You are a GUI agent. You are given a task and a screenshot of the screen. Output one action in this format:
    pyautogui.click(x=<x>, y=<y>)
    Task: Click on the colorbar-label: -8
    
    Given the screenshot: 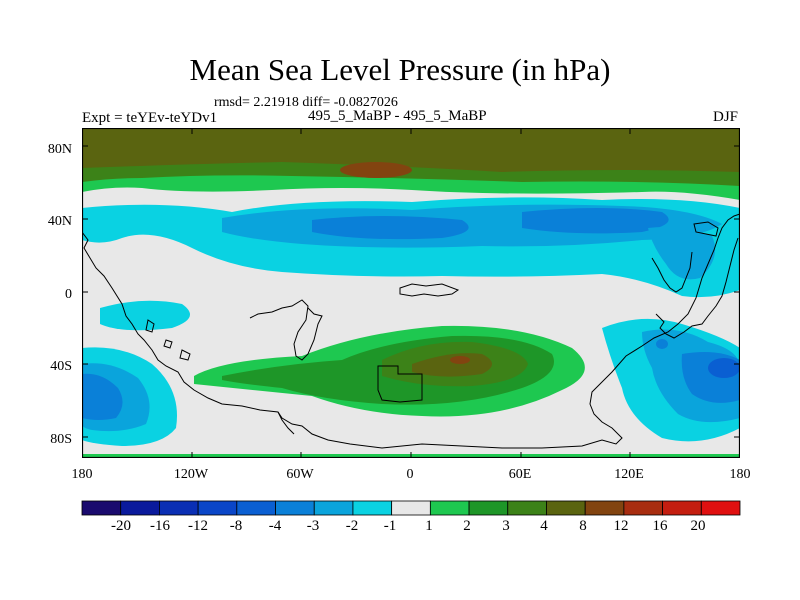 What is the action you would take?
    pyautogui.click(x=236, y=526)
    